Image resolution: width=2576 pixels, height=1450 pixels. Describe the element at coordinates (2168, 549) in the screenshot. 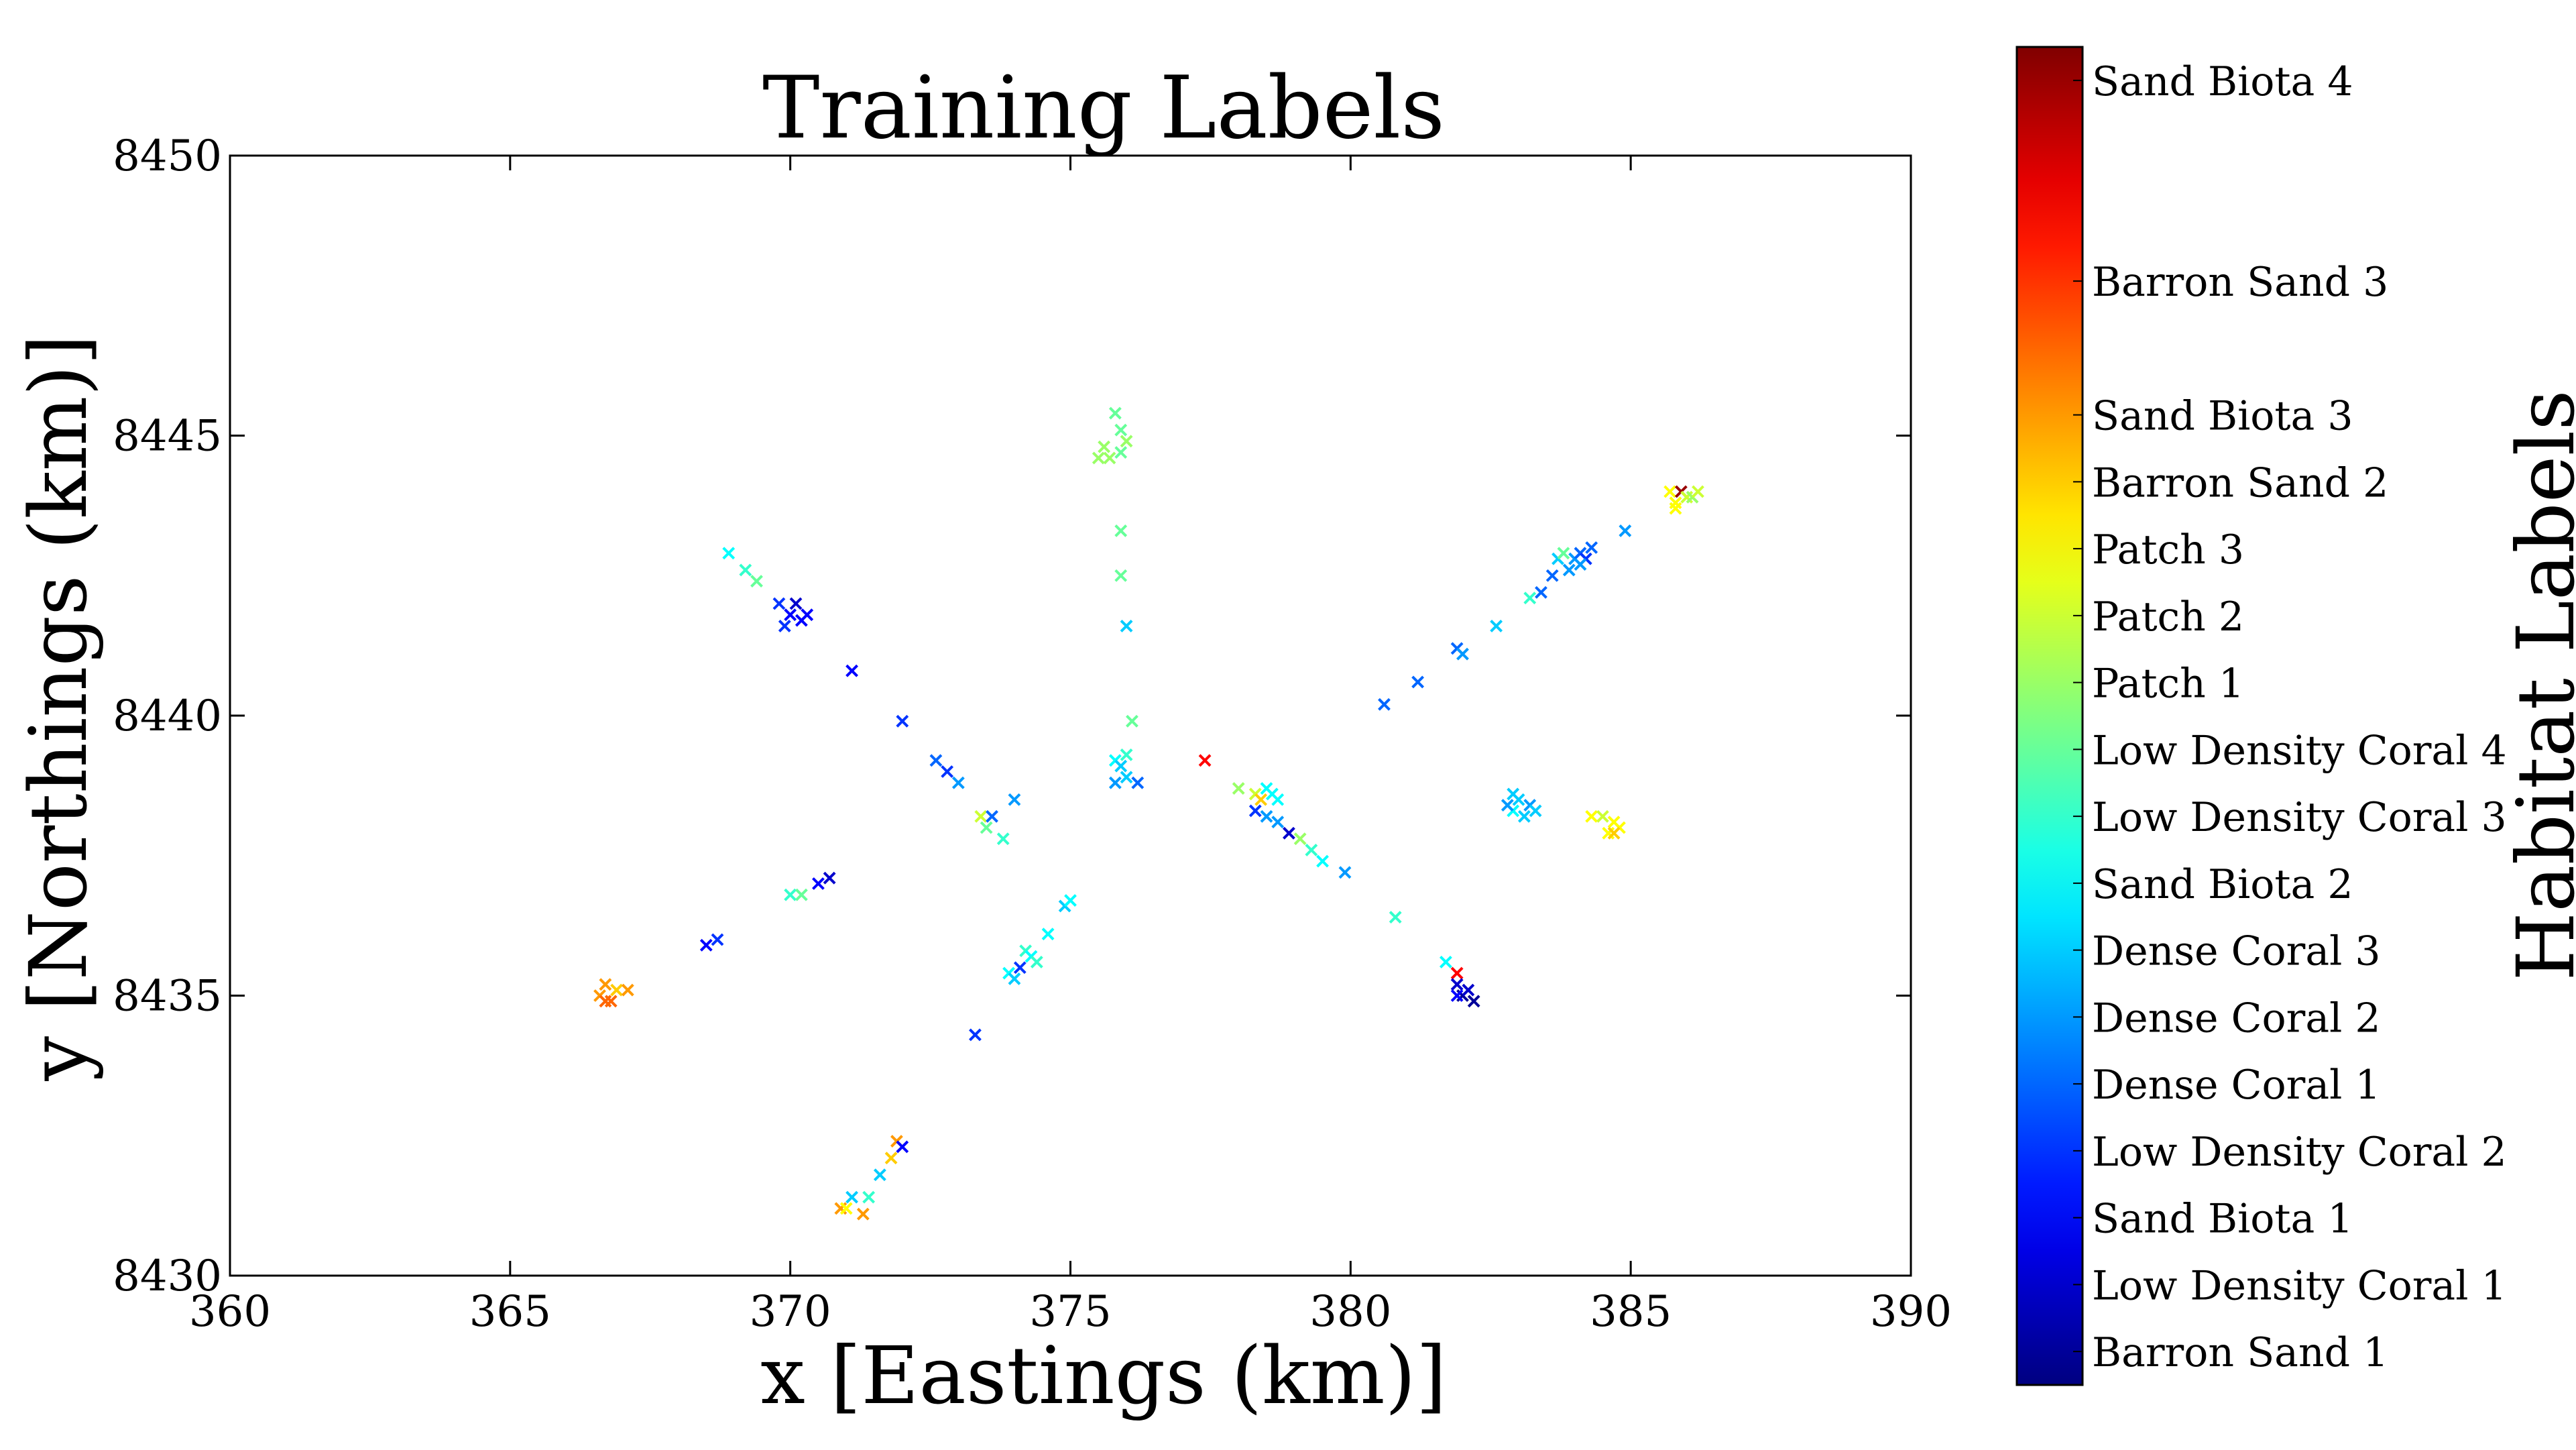

I see `colorbar-tick-label: Patch 3` at that location.